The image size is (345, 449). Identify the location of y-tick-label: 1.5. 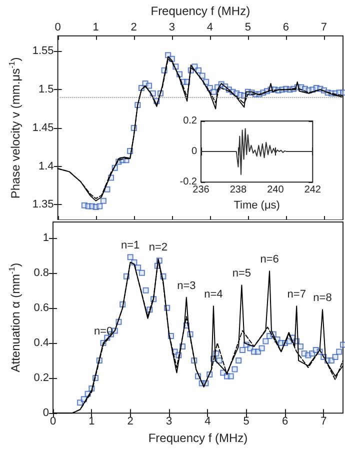
(46, 90).